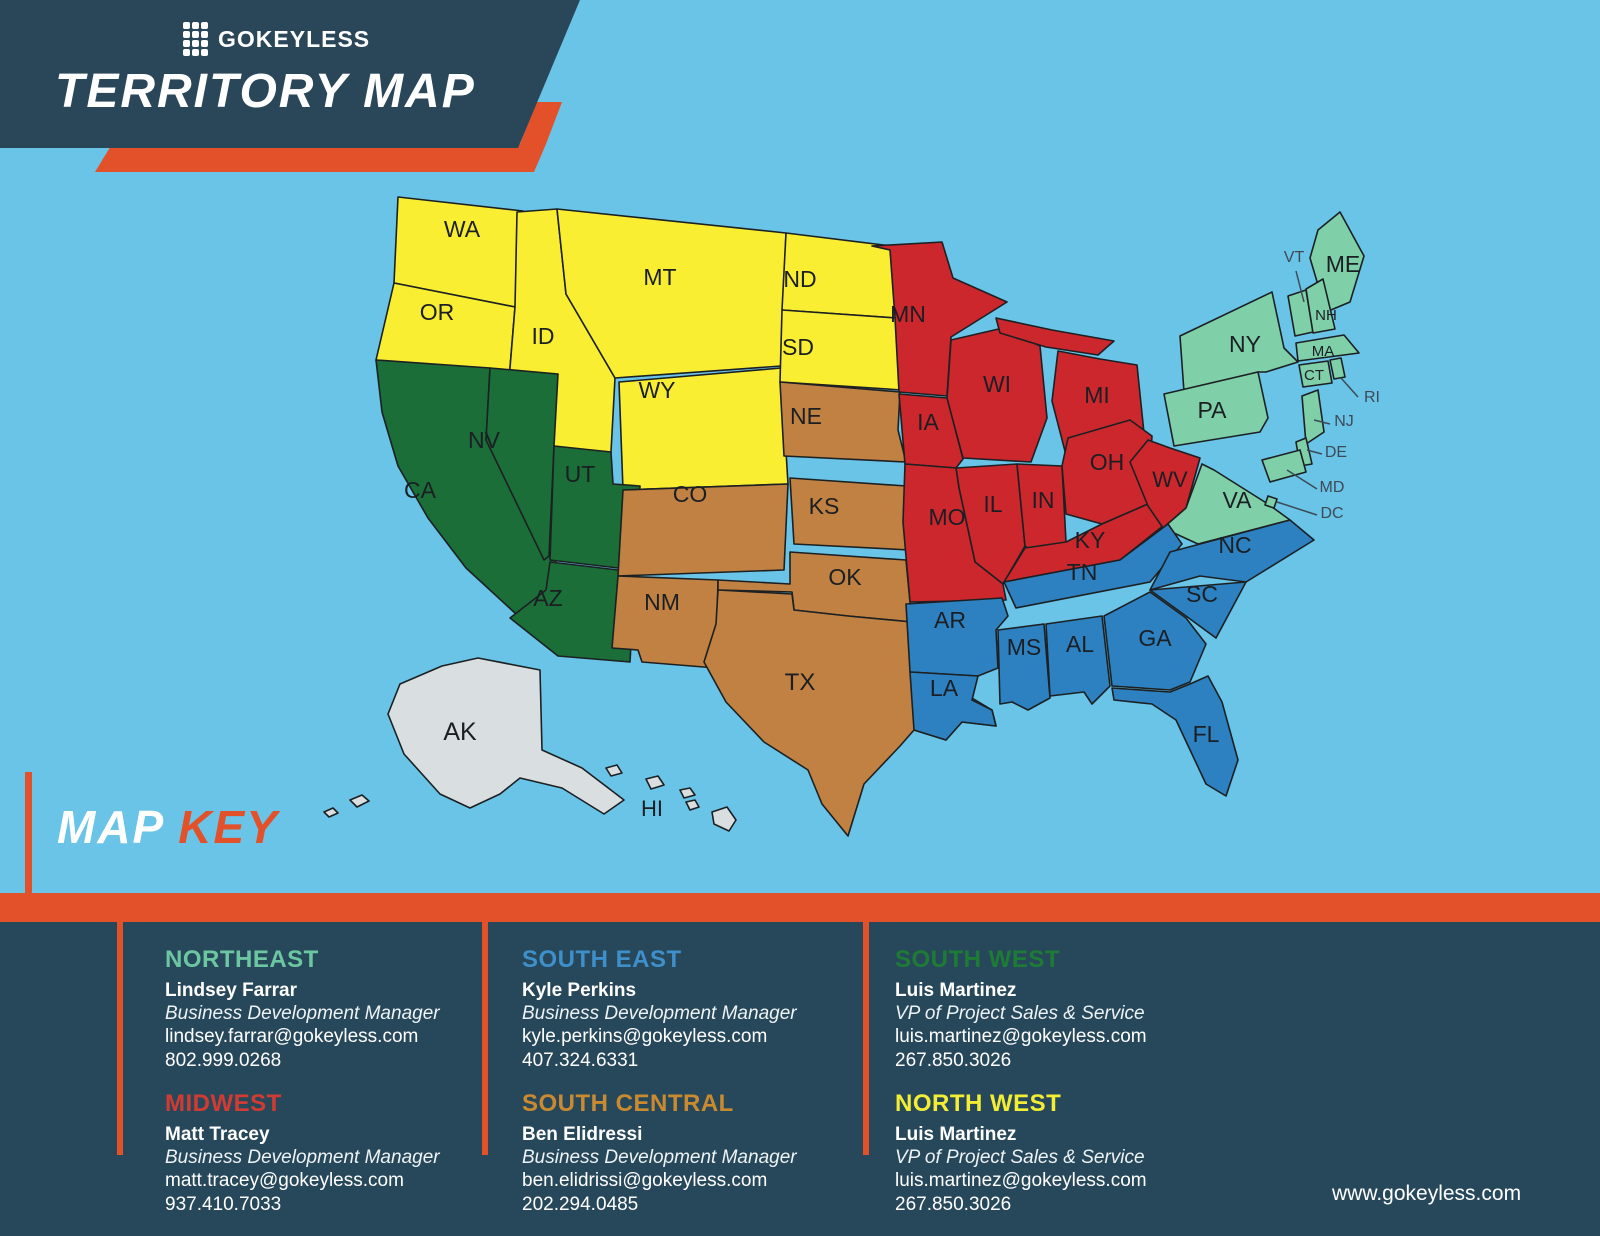 Image resolution: width=1600 pixels, height=1236 pixels. Describe the element at coordinates (1322, 422) in the screenshot. I see `leader-line-NJ` at that location.